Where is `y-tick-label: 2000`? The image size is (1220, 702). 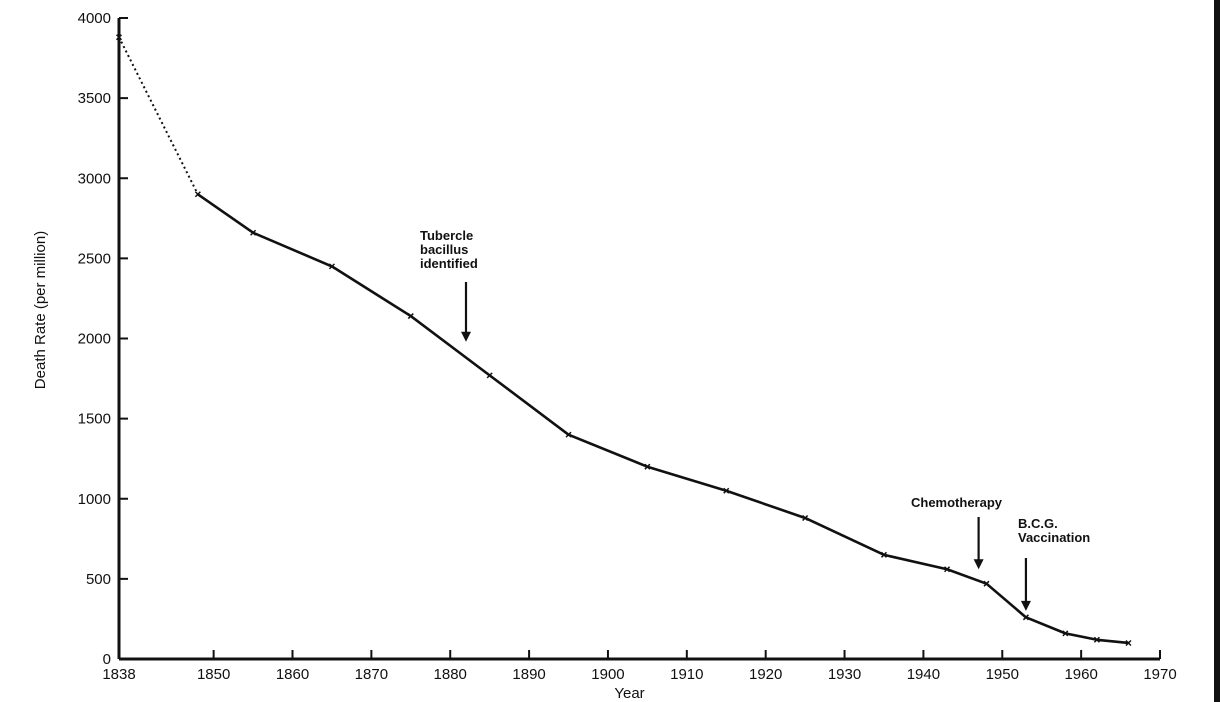
y-tick-label: 2000 is located at coordinates (94, 339).